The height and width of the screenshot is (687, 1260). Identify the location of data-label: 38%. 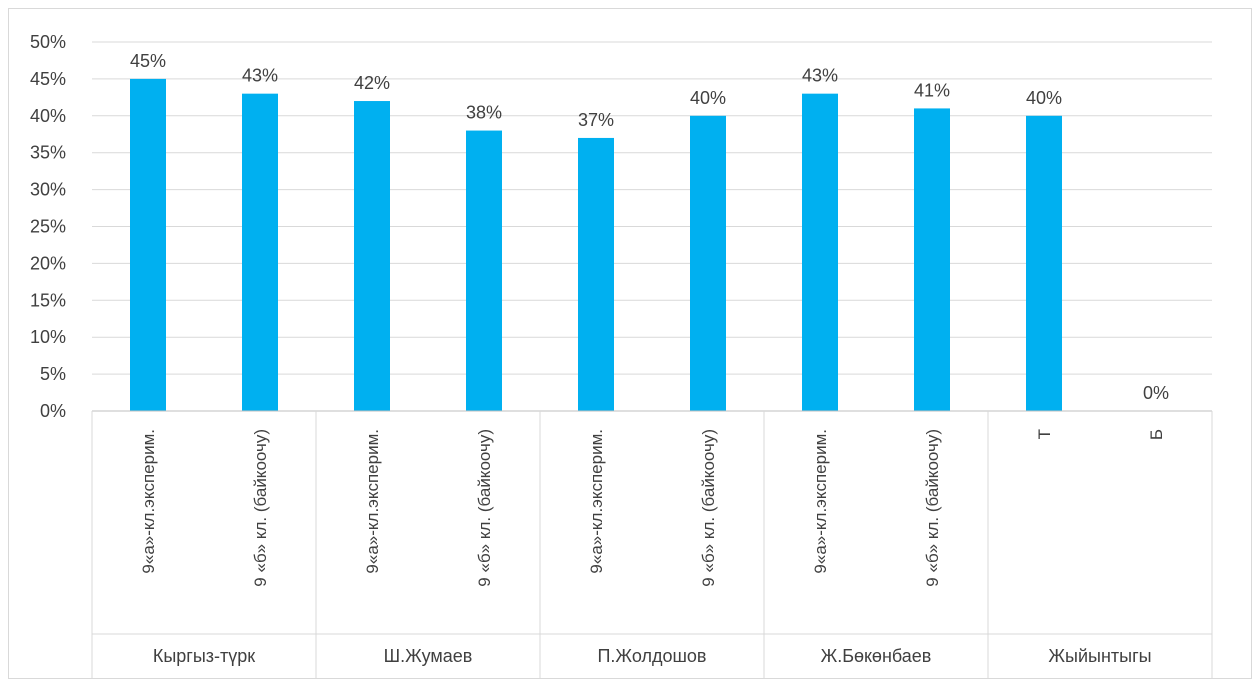
(484, 113).